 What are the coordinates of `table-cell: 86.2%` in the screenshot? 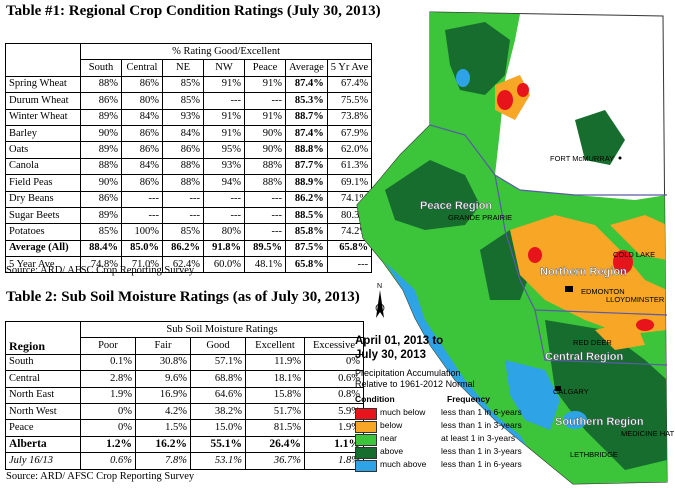 It's located at (306, 199).